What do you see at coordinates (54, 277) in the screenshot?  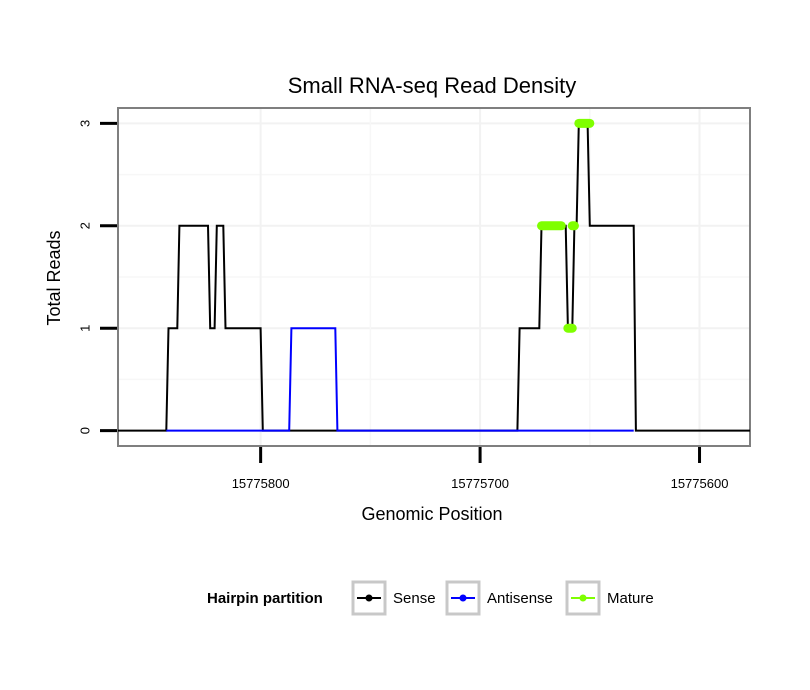 I see `y-axis-title: Total Reads` at bounding box center [54, 277].